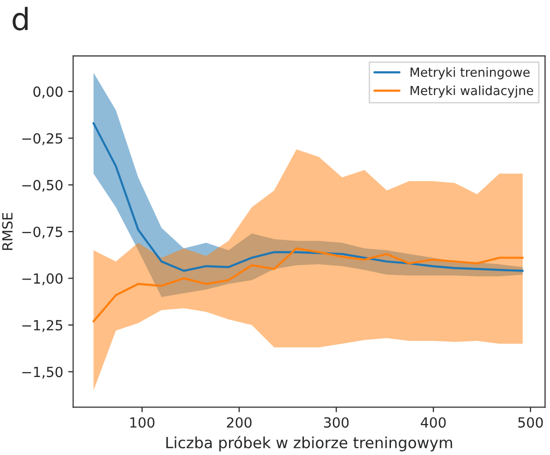 This screenshot has height=455, width=550. What do you see at coordinates (7, 231) in the screenshot?
I see `y-axis-title: RMSE` at bounding box center [7, 231].